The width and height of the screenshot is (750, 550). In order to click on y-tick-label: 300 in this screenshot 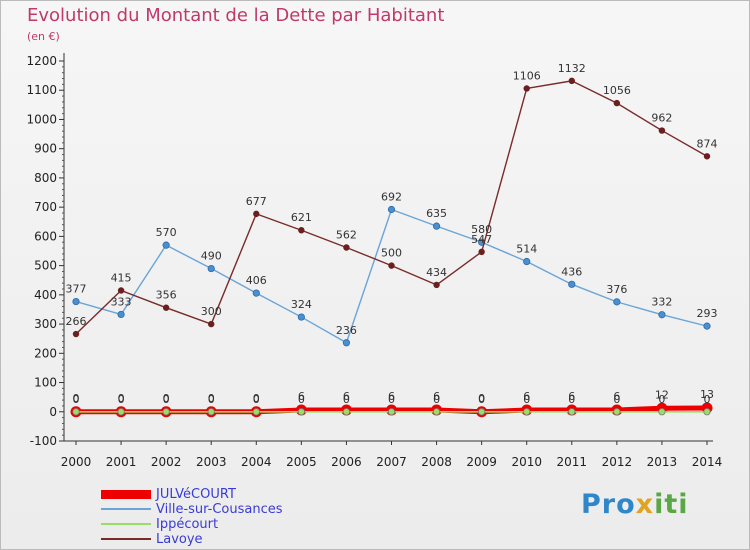, I will do `click(45, 324)`.